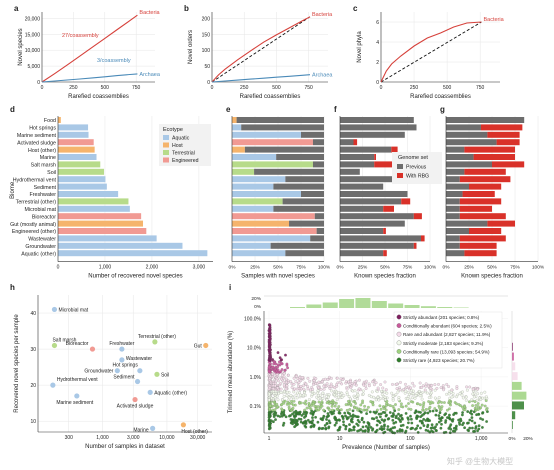 The width and height of the screenshot is (554, 470). What do you see at coordinates (42, 88) in the screenshot?
I see `x-tick-label: 0` at bounding box center [42, 88].